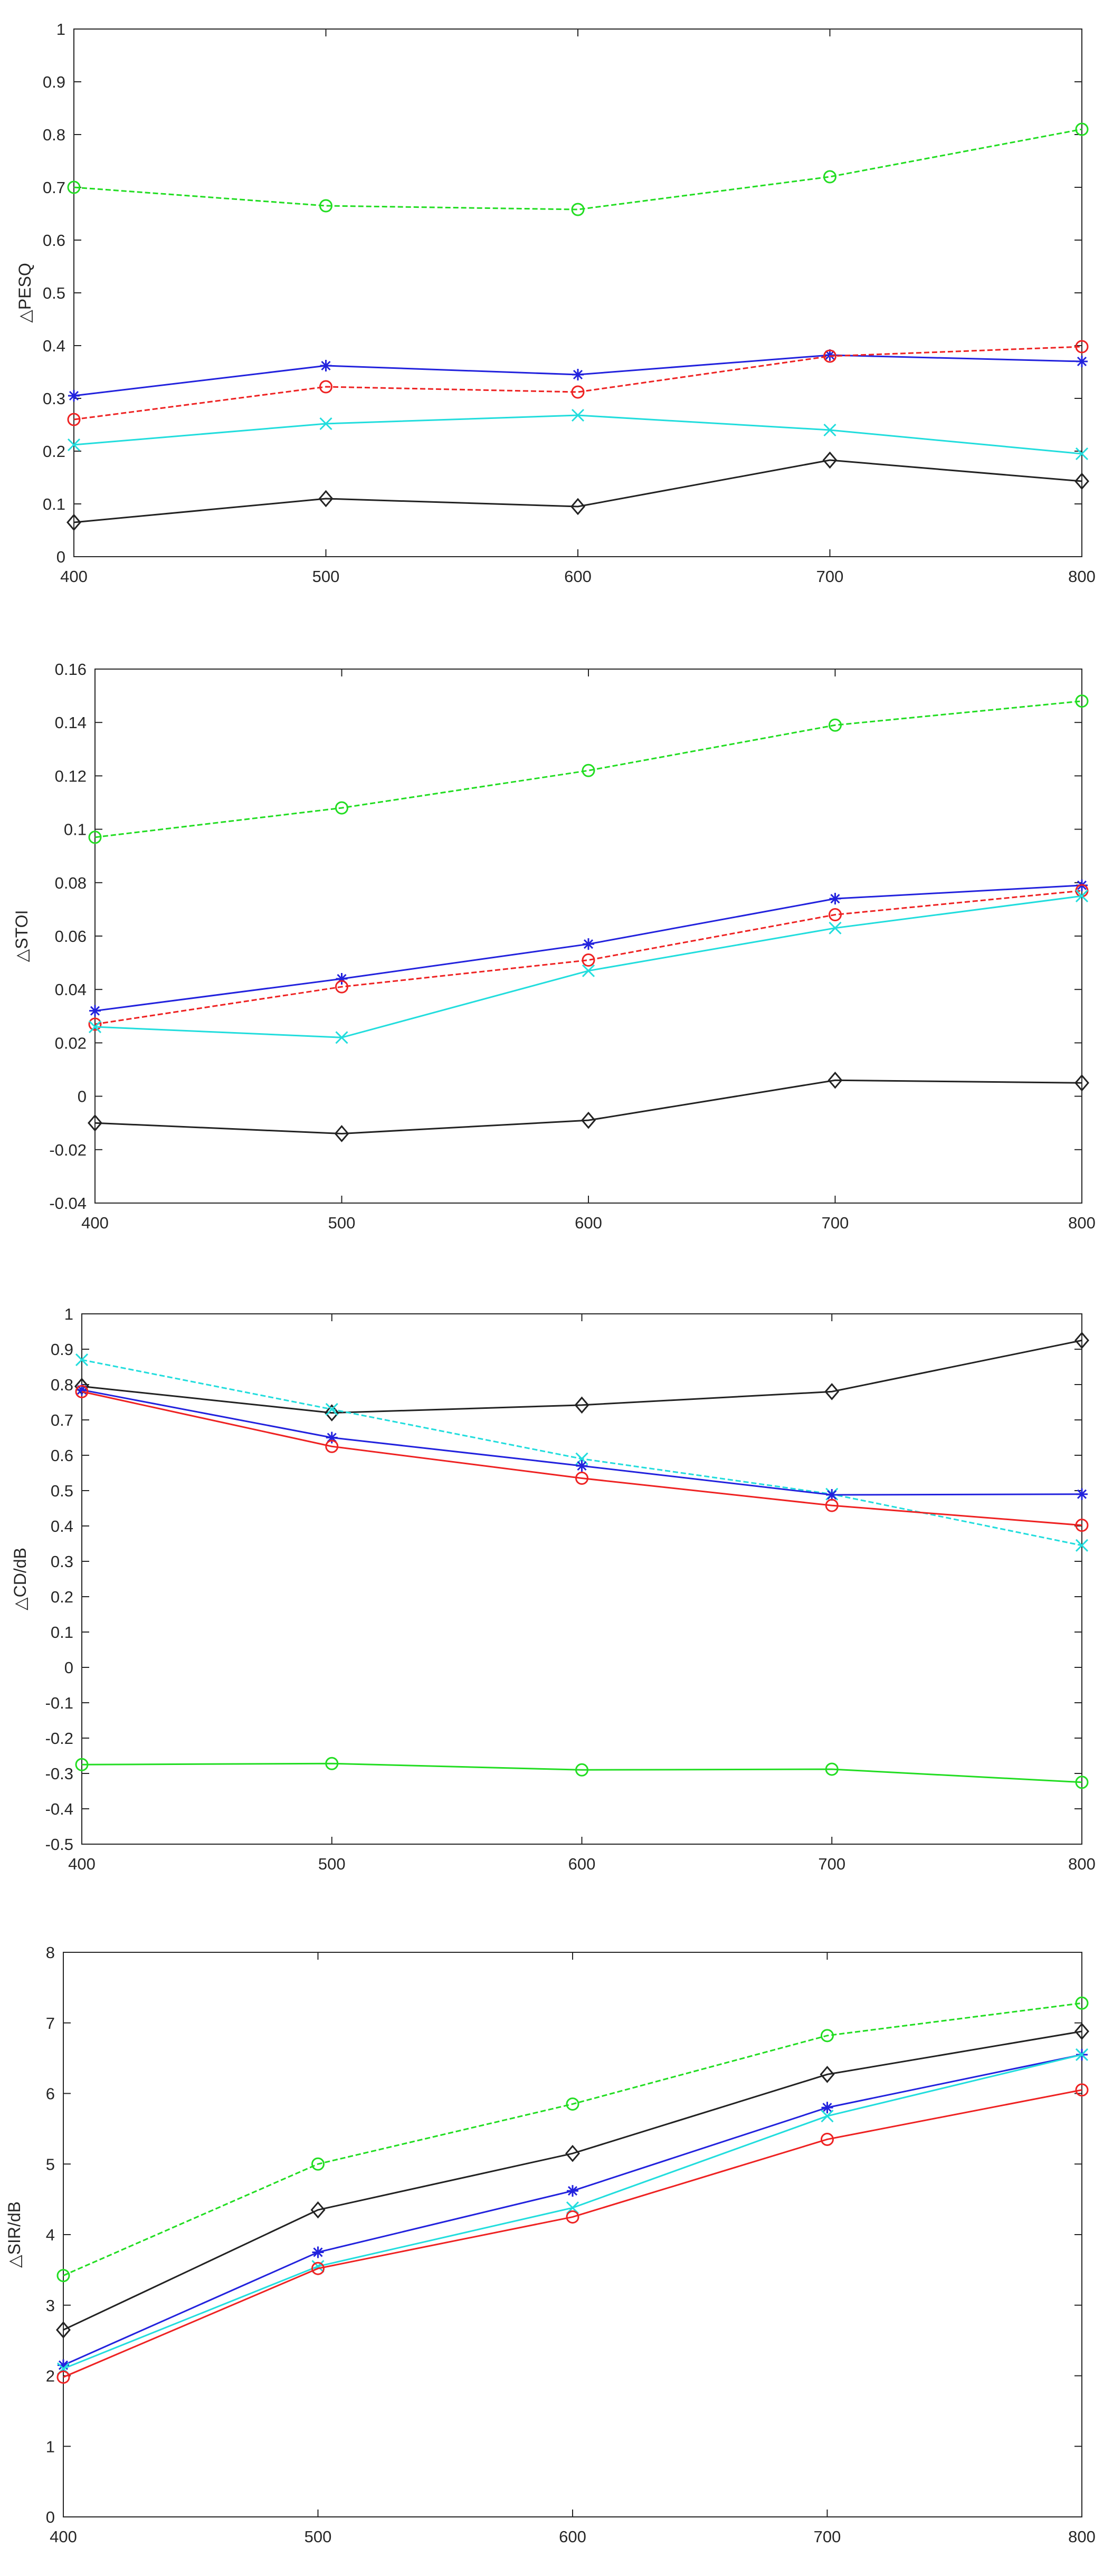 The height and width of the screenshot is (2576, 1113). What do you see at coordinates (71, 776) in the screenshot?
I see `chart-2-ytick-label: 0.12` at bounding box center [71, 776].